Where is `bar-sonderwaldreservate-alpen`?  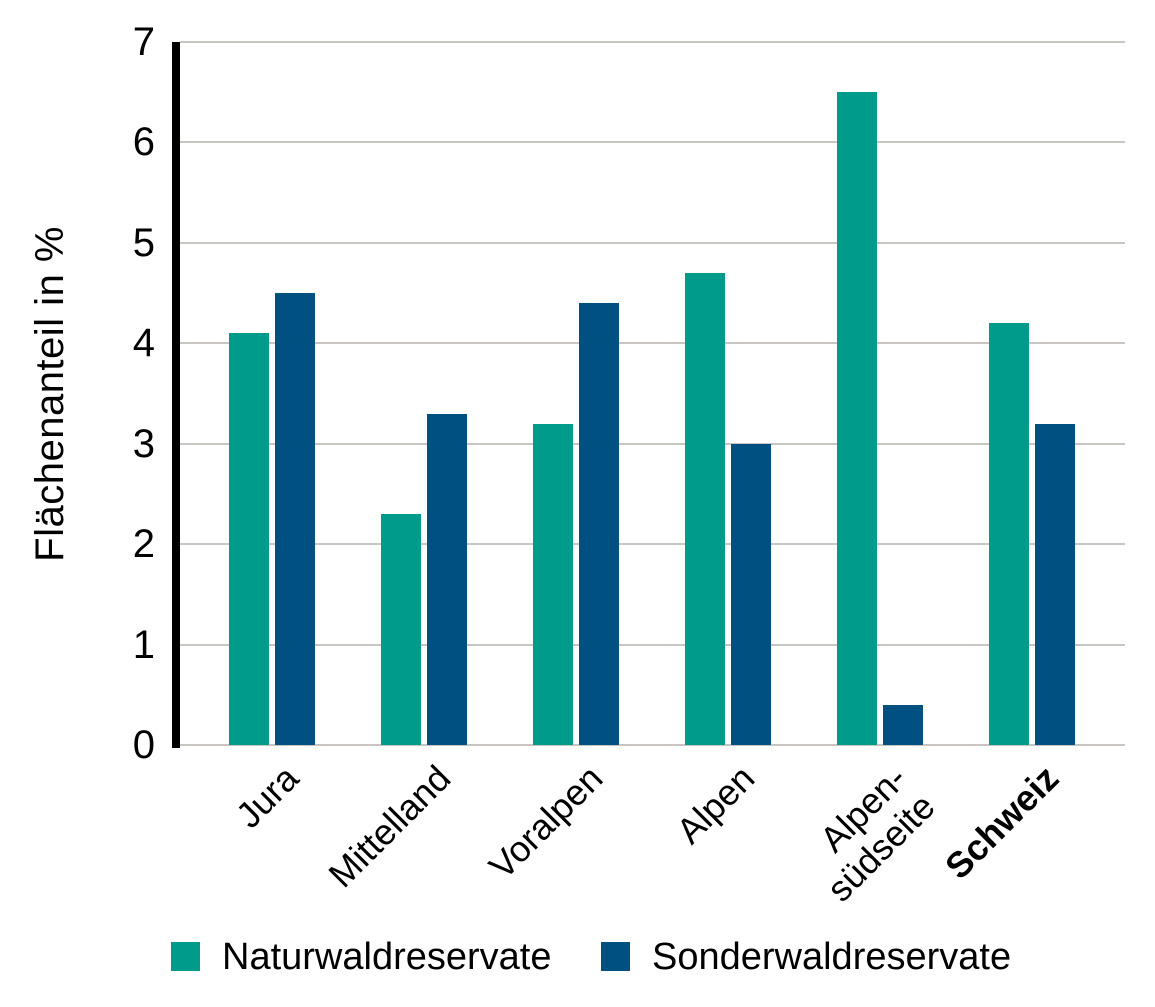
bar-sonderwaldreservate-alpen is located at coordinates (751, 594).